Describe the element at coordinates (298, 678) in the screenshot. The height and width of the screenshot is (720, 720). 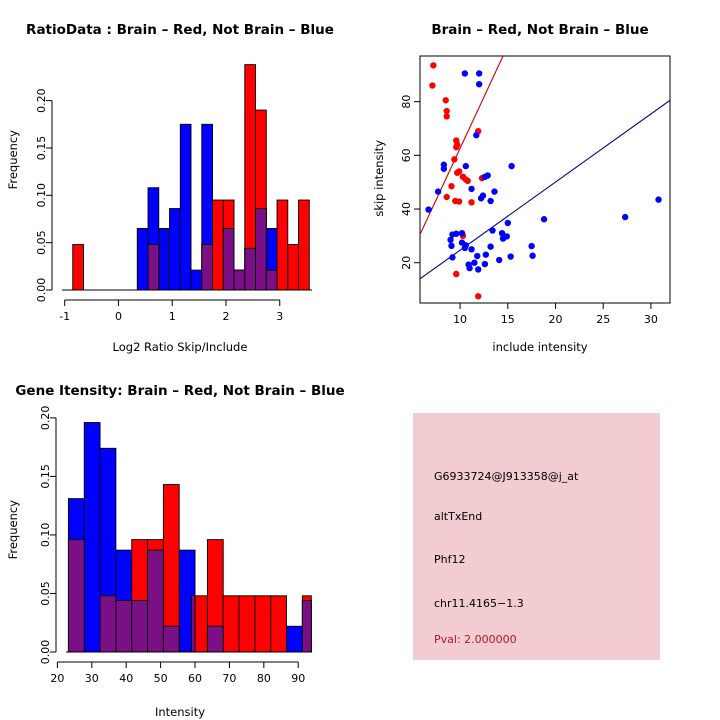
I see `x-tick-label: 90` at that location.